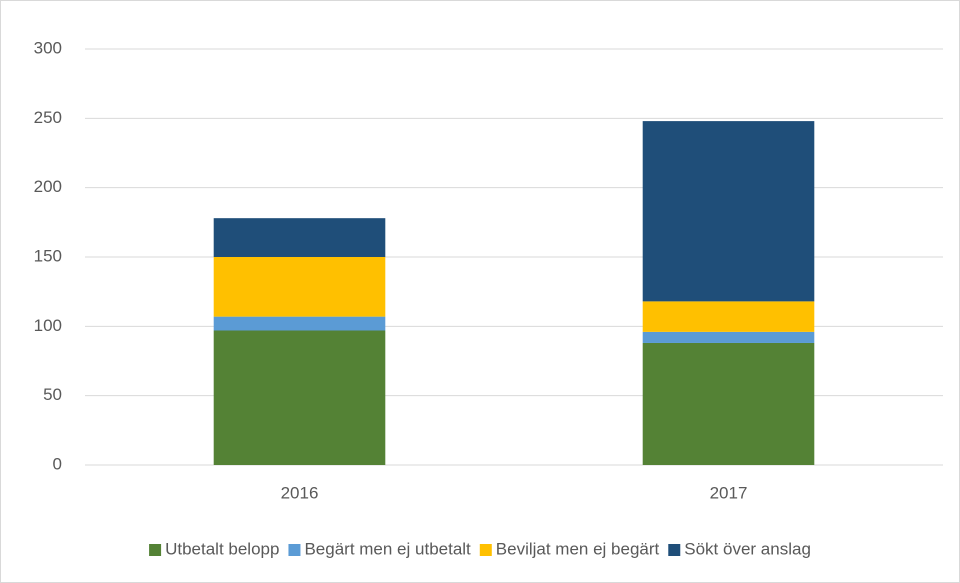  What do you see at coordinates (48, 186) in the screenshot?
I see `y-tick-label: 200` at bounding box center [48, 186].